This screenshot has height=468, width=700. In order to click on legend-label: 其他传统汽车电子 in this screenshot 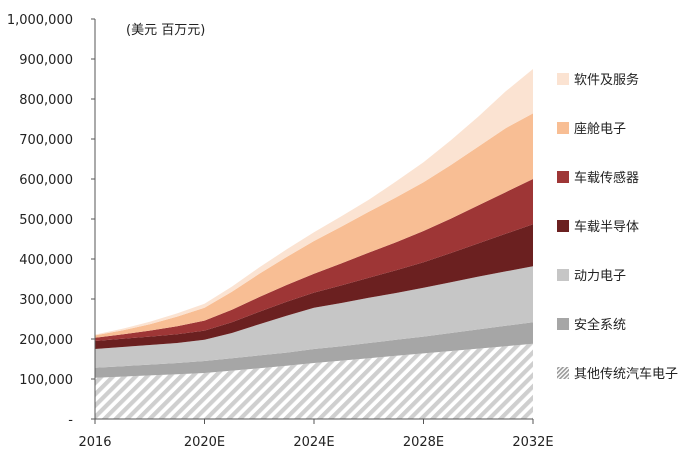, I will do `click(626, 374)`.